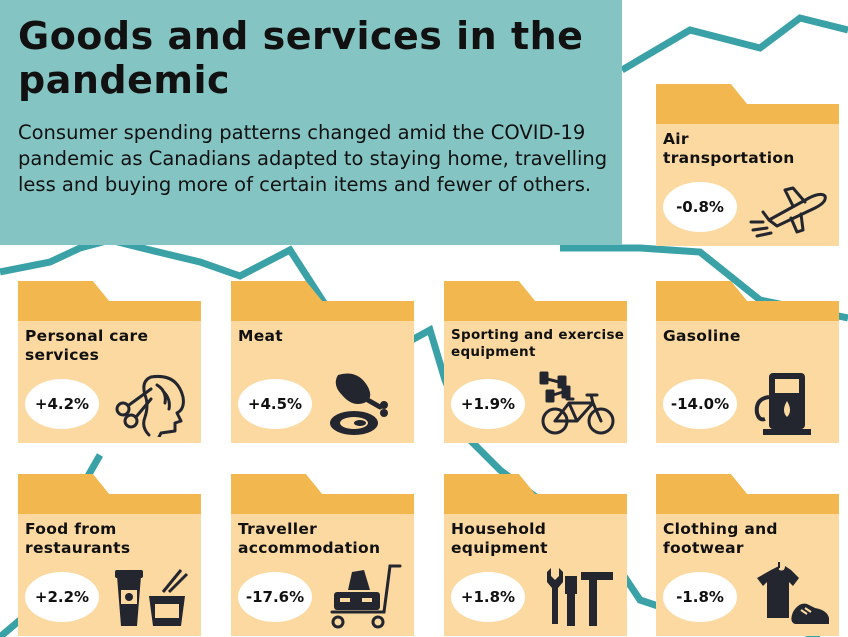 The image size is (848, 637). I want to click on card-traveller-accommodation: Traveller accommodation -17.6%, so click(322, 555).